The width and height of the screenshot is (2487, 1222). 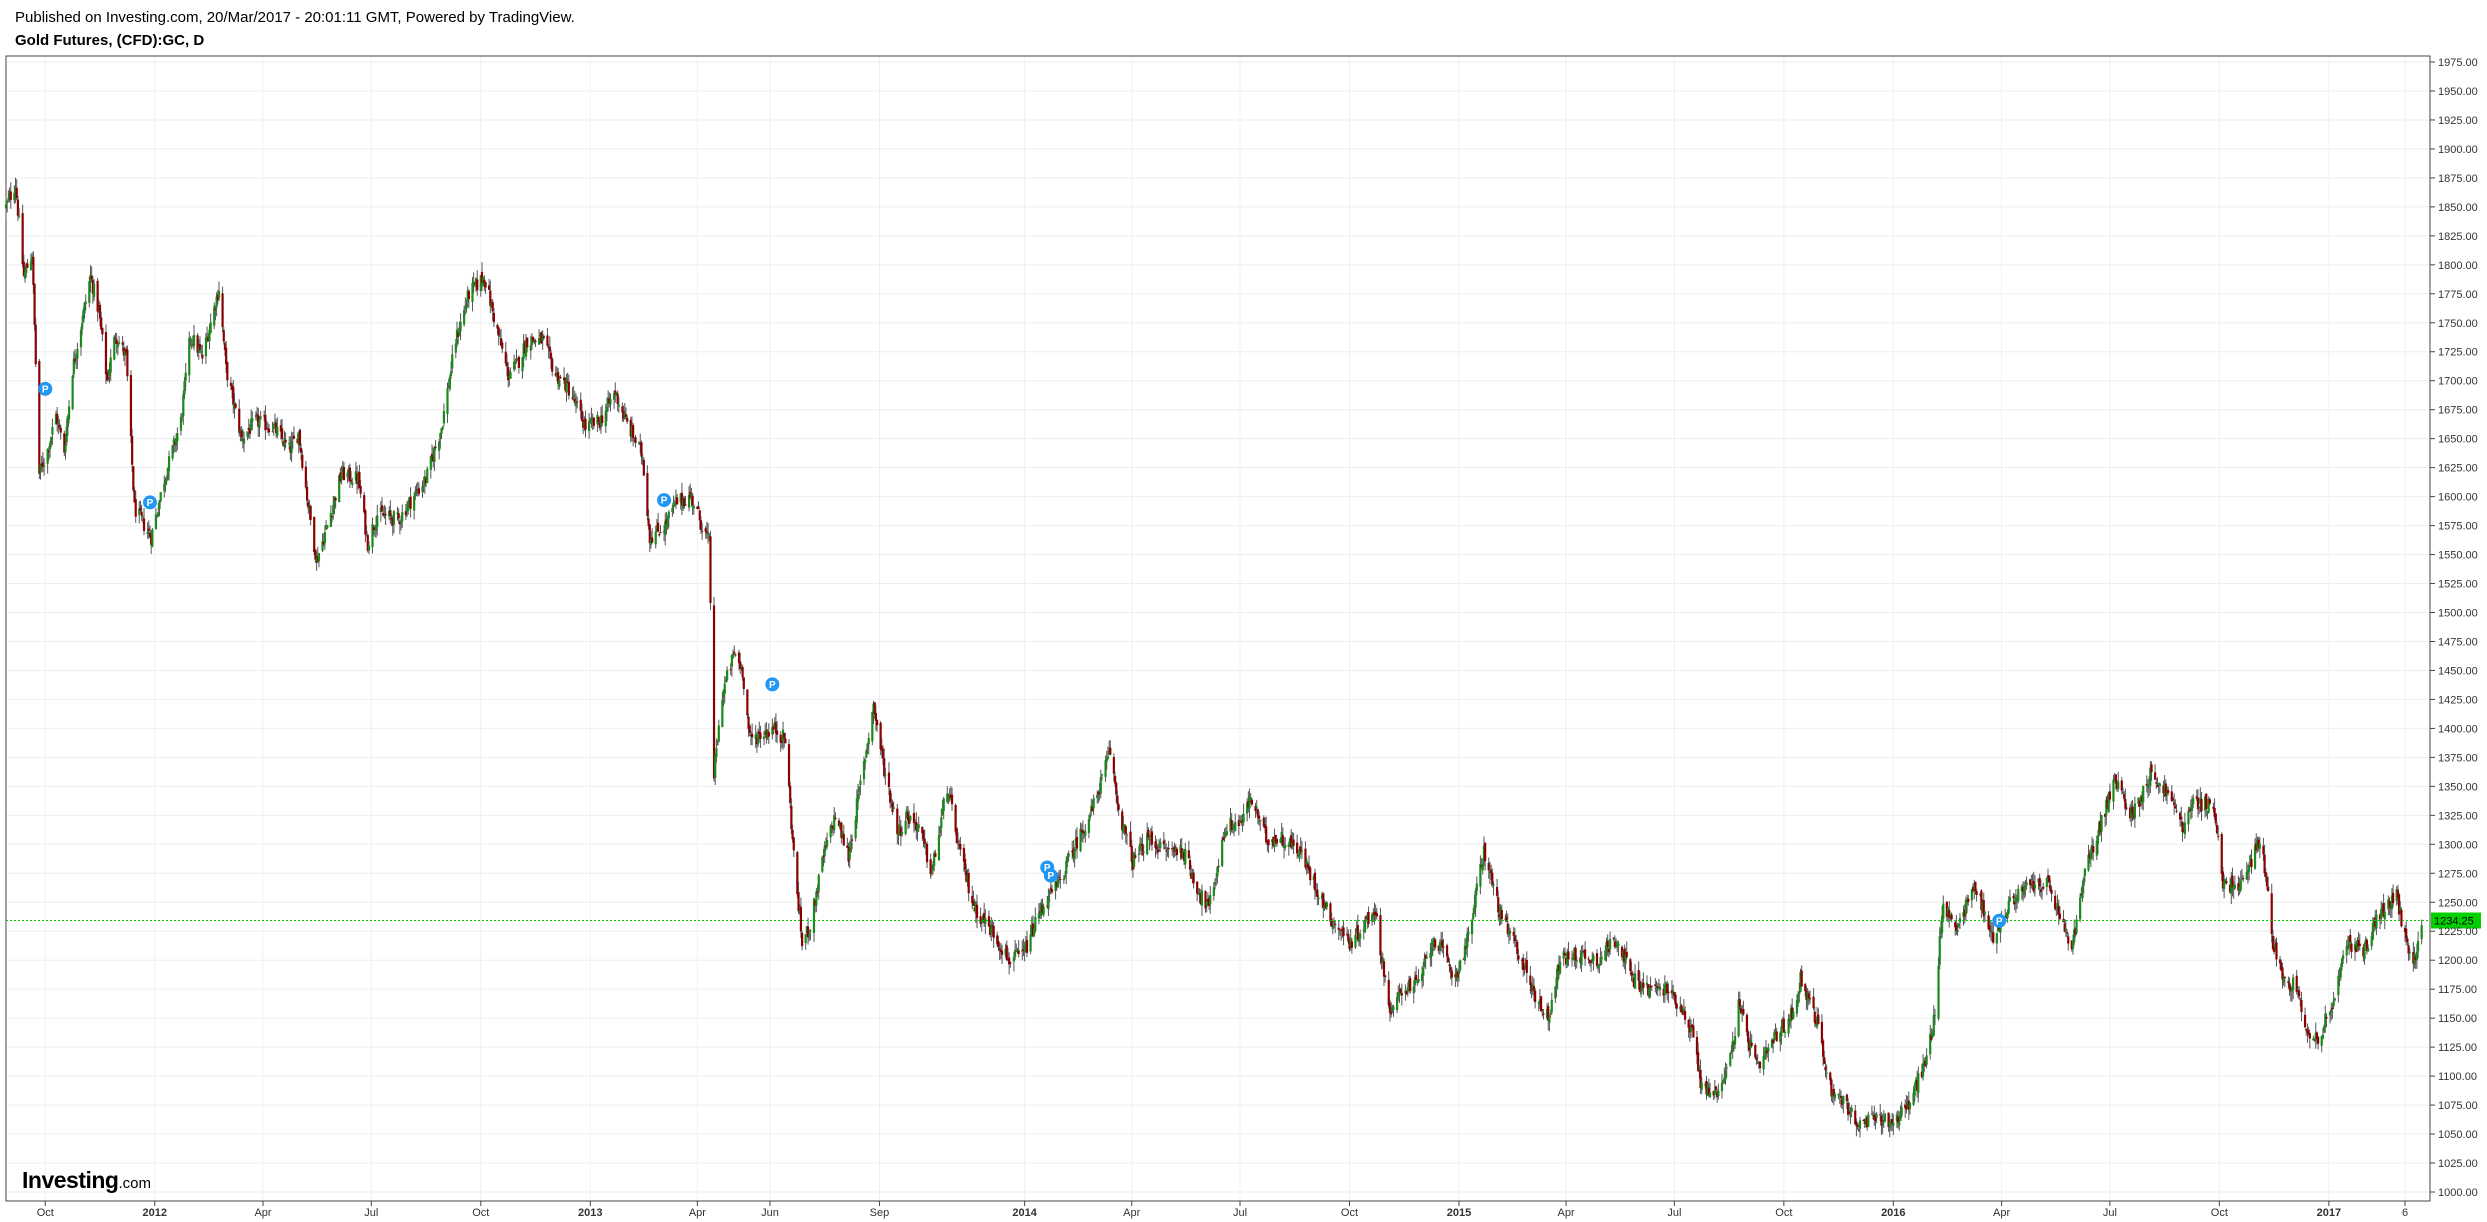 I want to click on y-tick-label: 1350.00, so click(x=2458, y=787).